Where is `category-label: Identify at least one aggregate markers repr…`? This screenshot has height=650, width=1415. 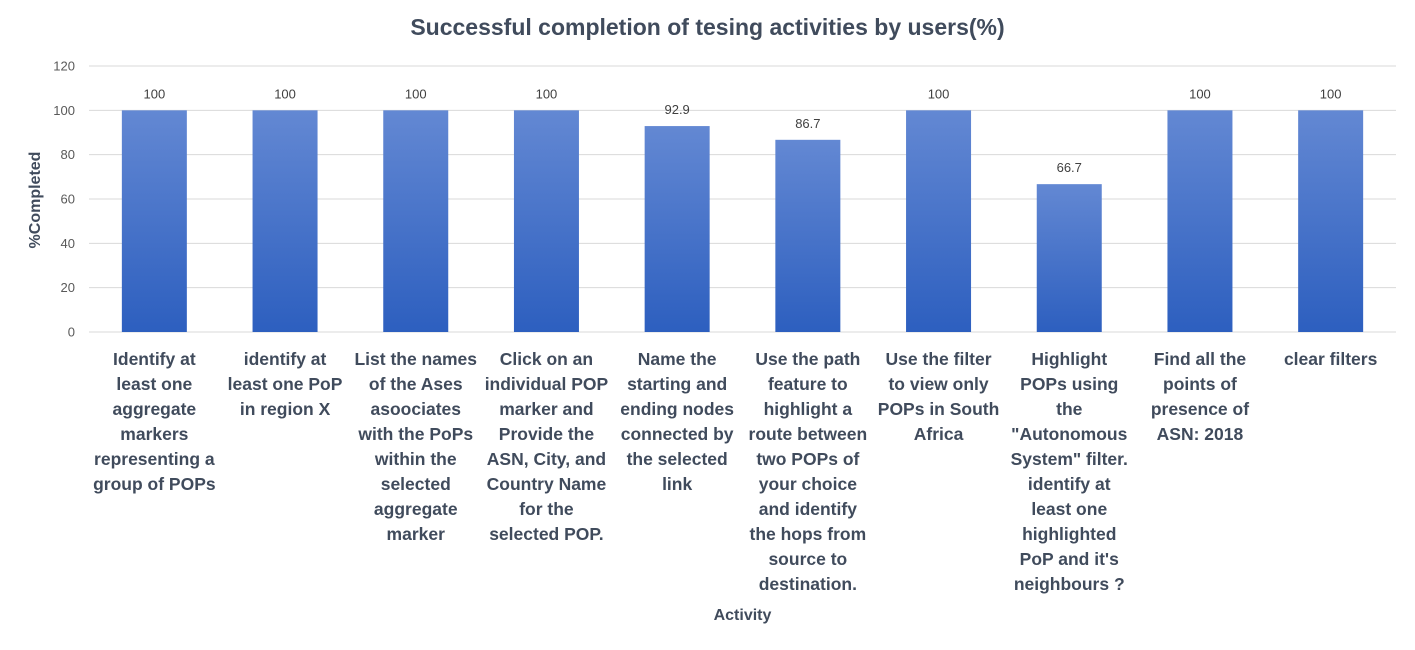 category-label: Identify at least one aggregate markers repr… is located at coordinates (154, 421).